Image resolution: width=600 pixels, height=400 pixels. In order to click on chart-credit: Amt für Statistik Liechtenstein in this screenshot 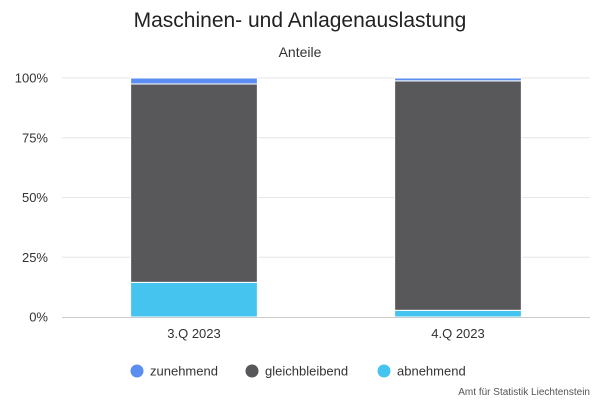, I will do `click(524, 392)`.